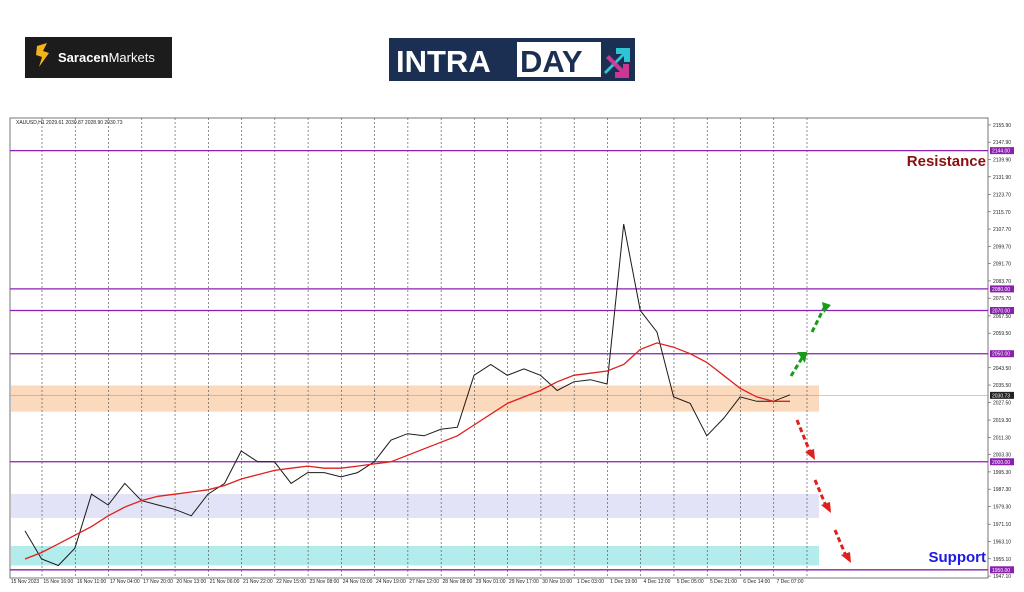 This screenshot has width=1024, height=592. I want to click on x-tick-label: 28 Nov 08:00, so click(458, 582).